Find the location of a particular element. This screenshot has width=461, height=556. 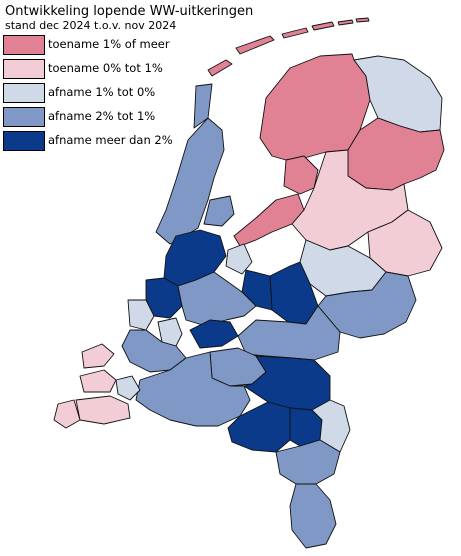

legend-label: afname meer dan 2% is located at coordinates (110, 140).